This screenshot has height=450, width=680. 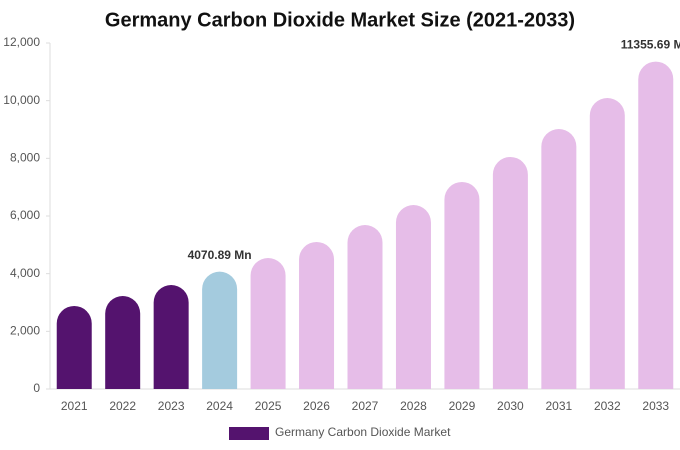 What do you see at coordinates (510, 406) in the screenshot?
I see `x-tick-label: 2030` at bounding box center [510, 406].